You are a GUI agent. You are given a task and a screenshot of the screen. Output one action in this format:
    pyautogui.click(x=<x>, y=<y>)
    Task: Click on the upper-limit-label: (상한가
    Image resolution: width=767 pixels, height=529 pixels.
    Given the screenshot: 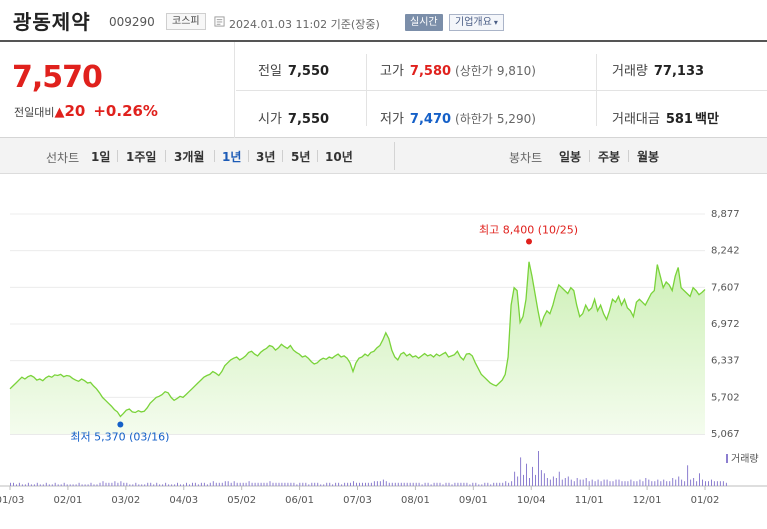 What is the action you would take?
    pyautogui.click(x=474, y=71)
    